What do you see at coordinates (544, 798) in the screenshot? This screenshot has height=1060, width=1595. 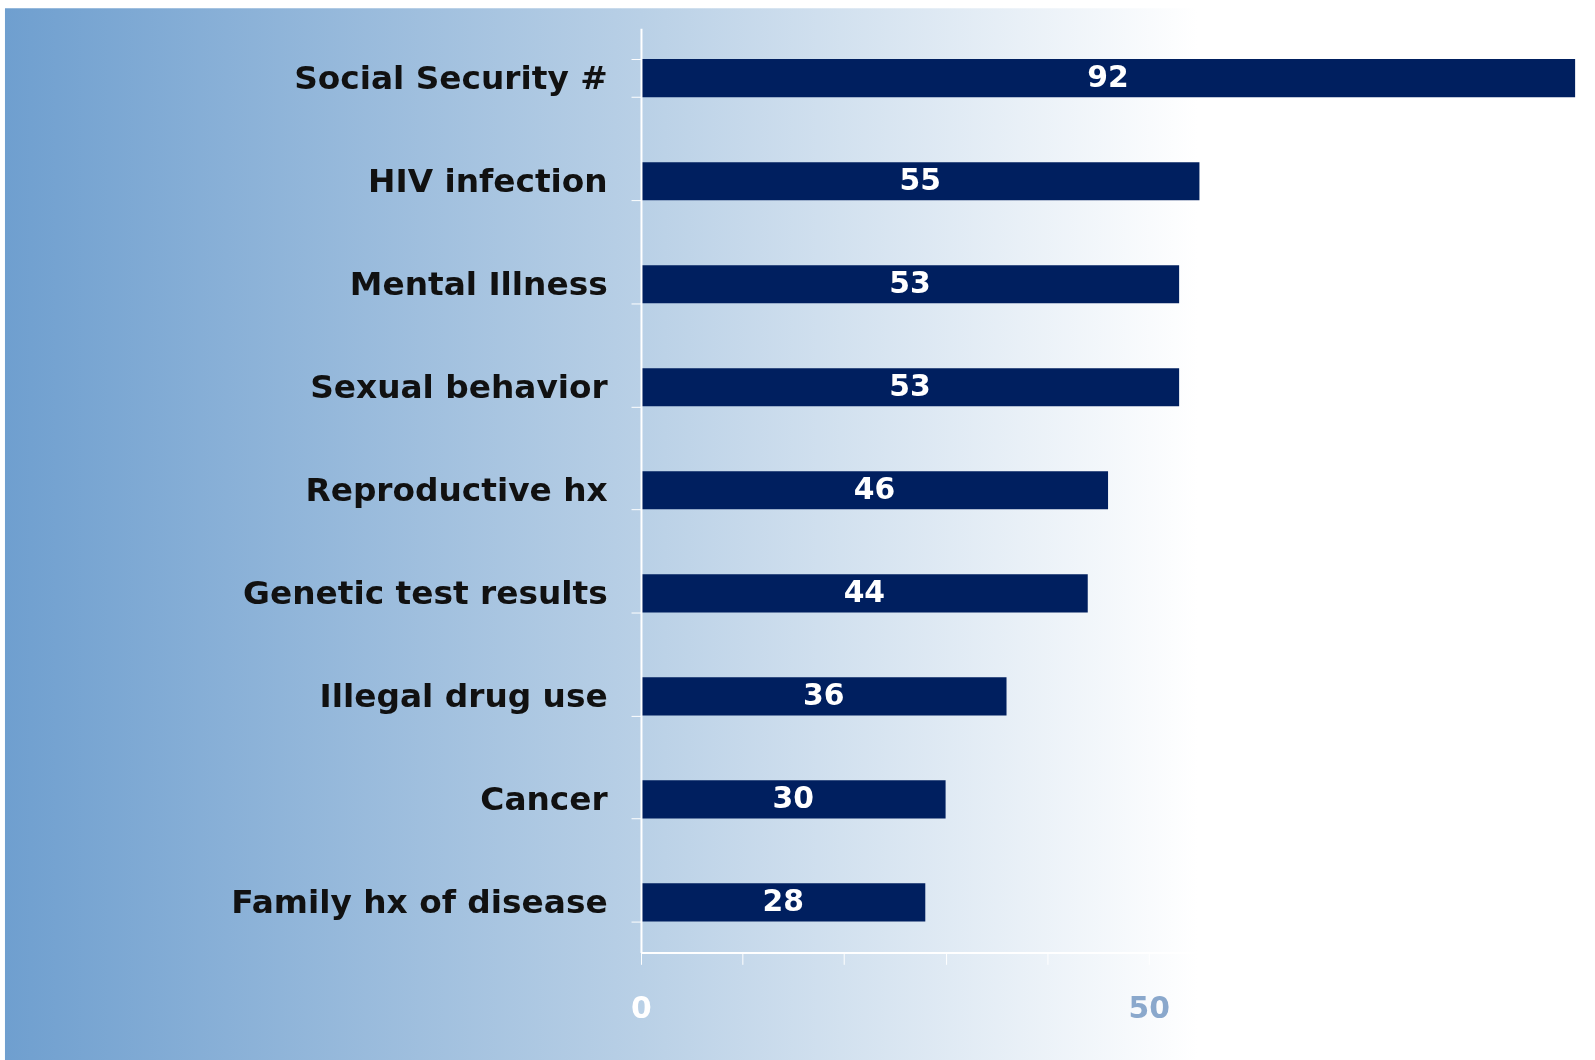 I see `y-tick-label: Cancer` at bounding box center [544, 798].